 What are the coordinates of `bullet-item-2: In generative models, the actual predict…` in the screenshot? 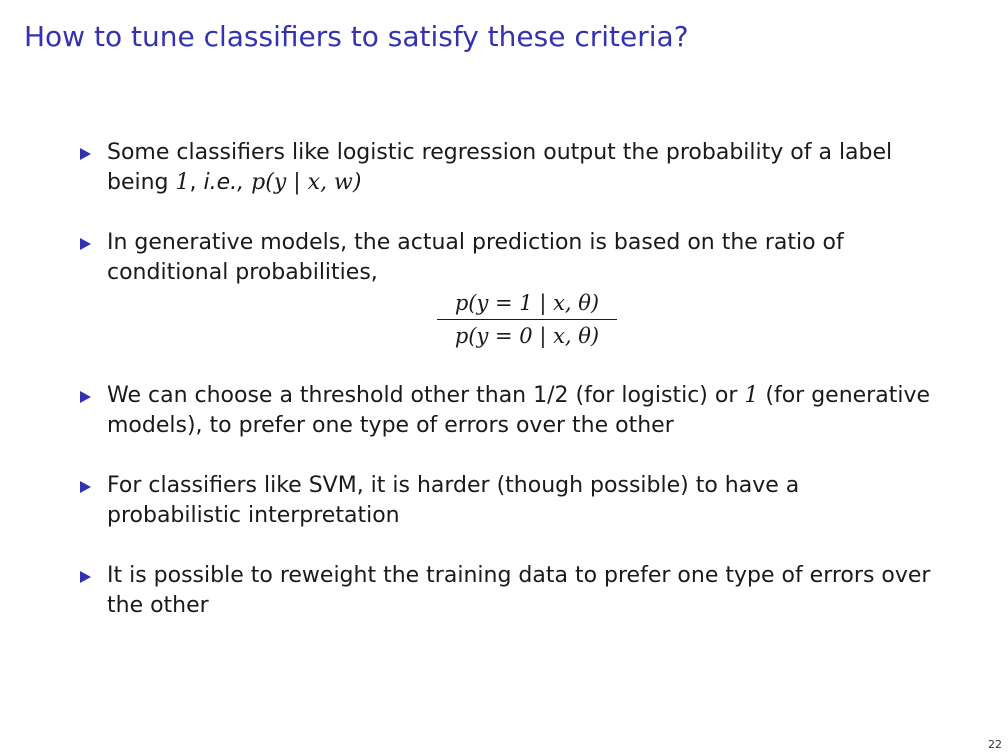 It's located at (510, 289).